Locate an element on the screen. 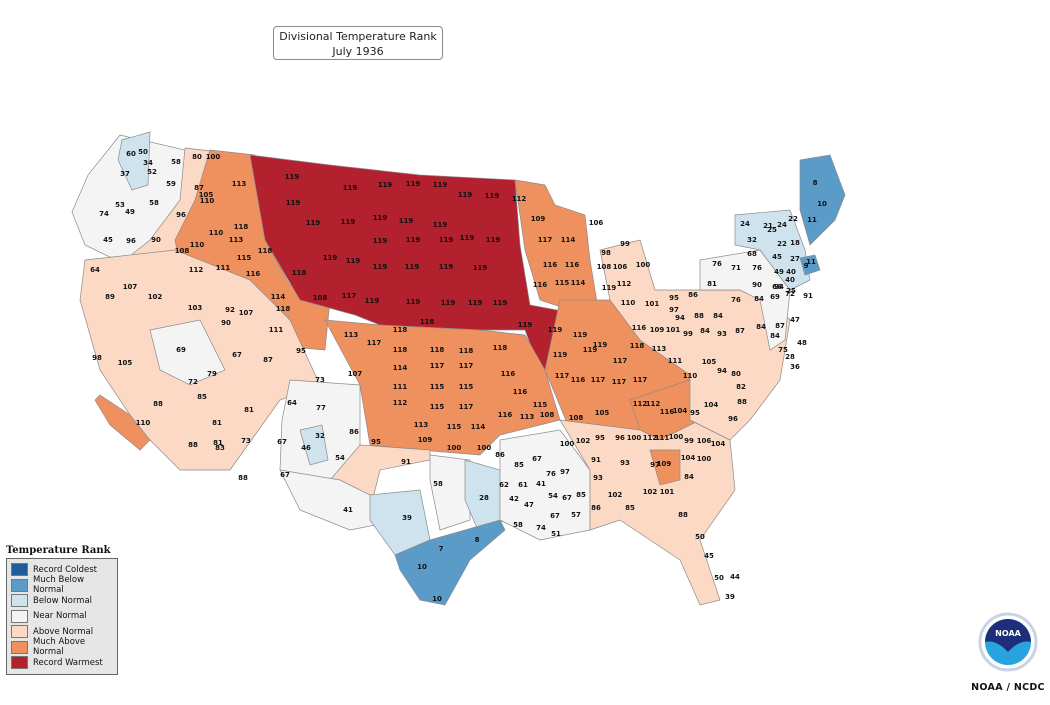  legend-label: Below Normal is located at coordinates (63, 600).